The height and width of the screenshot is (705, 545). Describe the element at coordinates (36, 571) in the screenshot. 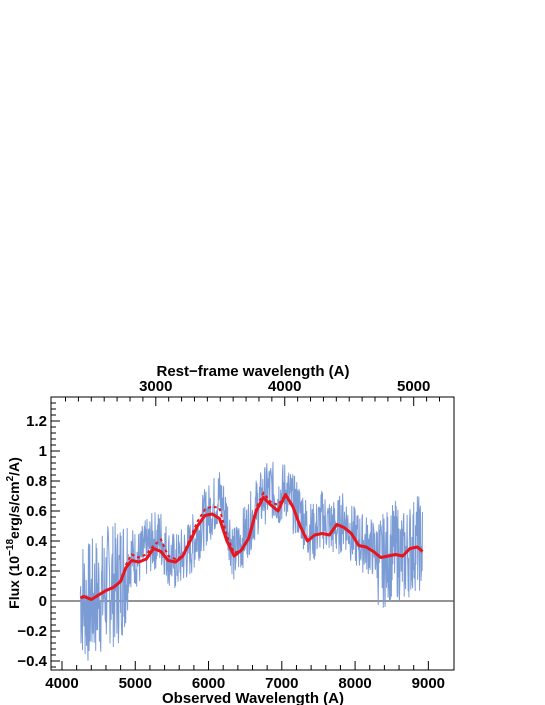

I see `y-tick-label: 0.2` at that location.